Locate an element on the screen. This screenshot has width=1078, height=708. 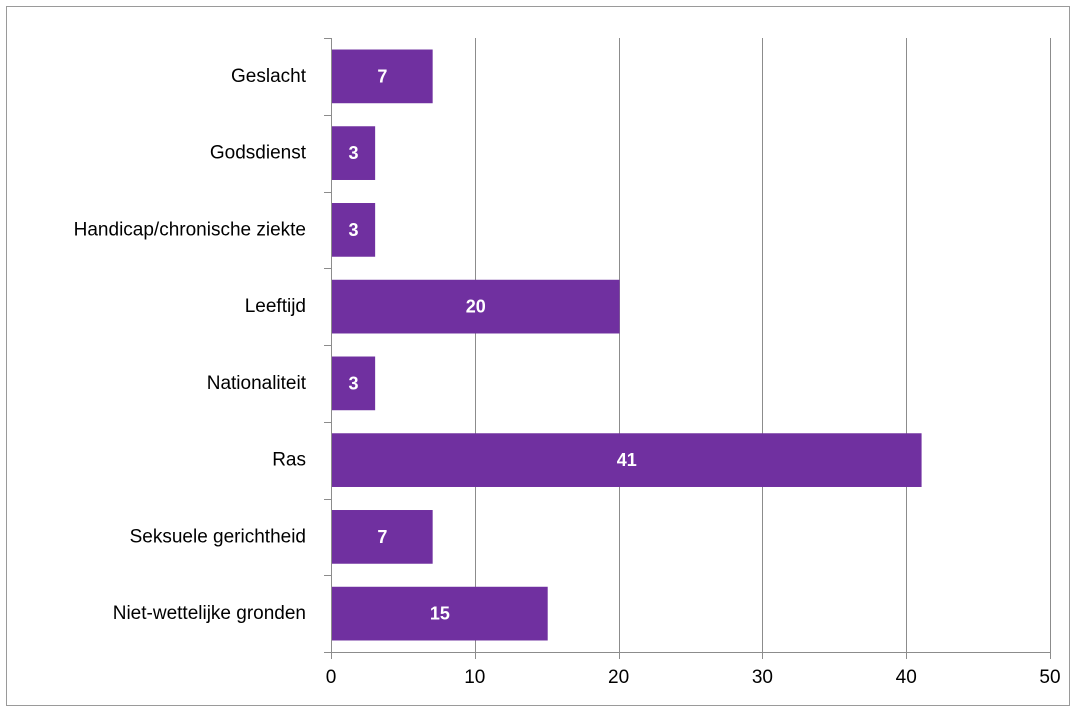
category-label: Godsdienst is located at coordinates (258, 153).